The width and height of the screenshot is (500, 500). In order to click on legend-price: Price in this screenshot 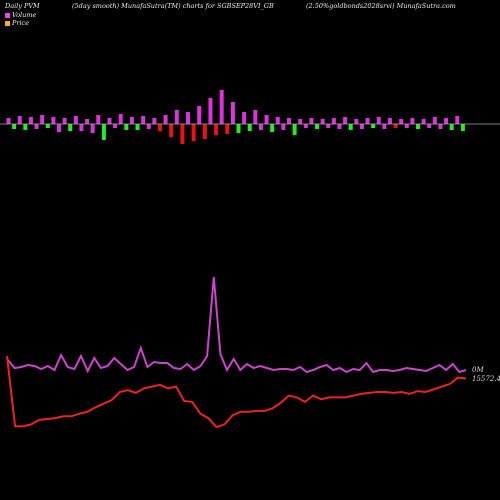, I will do `click(17, 23)`.